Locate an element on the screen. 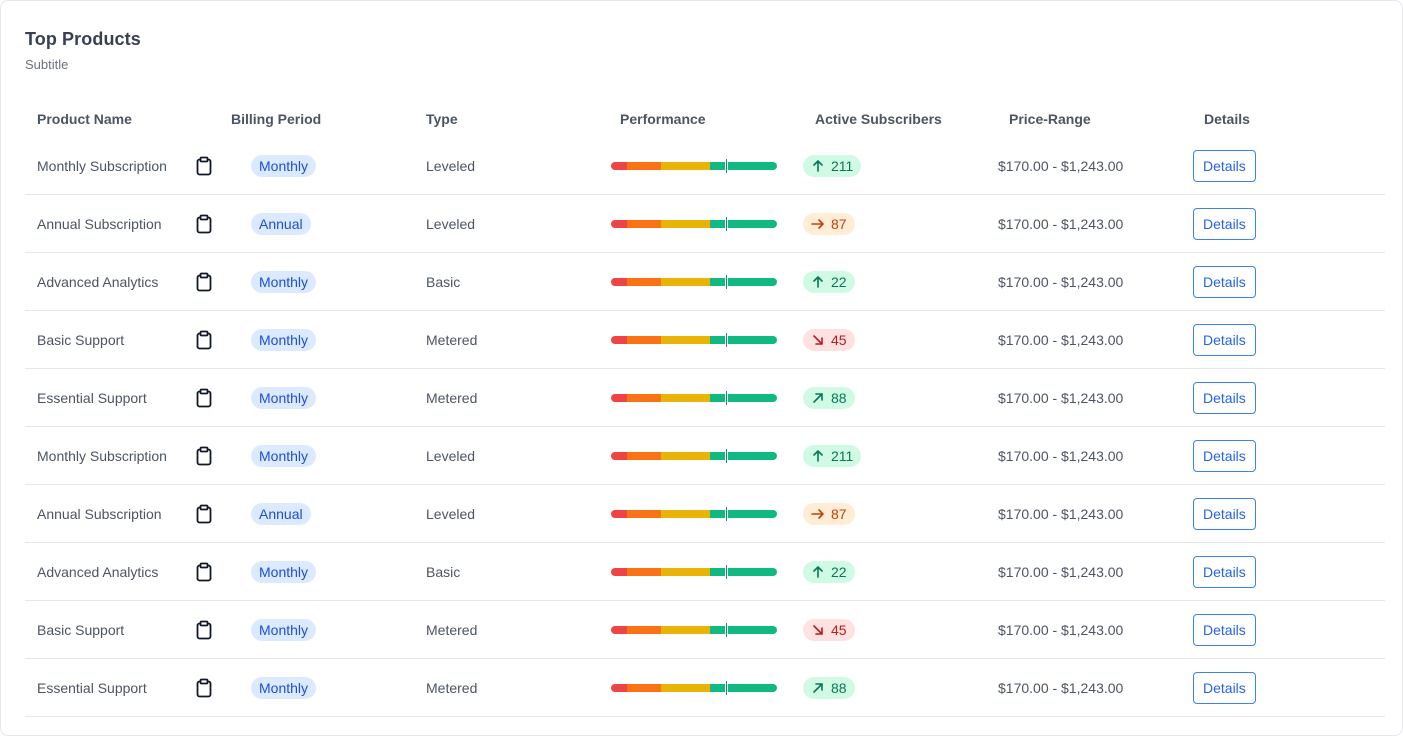 This screenshot has width=1403, height=736. product-name-cell: Essential Support is located at coordinates (122, 687).